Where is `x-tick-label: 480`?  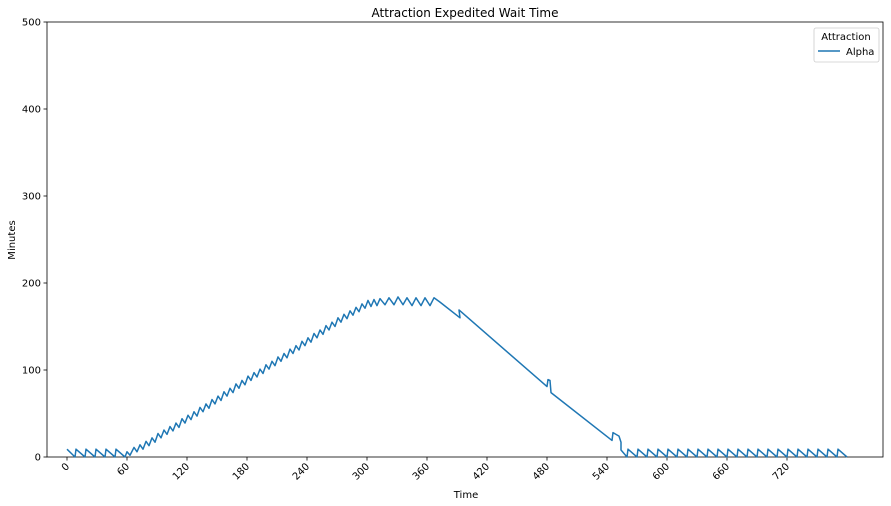 x-tick-label: 480 is located at coordinates (541, 471).